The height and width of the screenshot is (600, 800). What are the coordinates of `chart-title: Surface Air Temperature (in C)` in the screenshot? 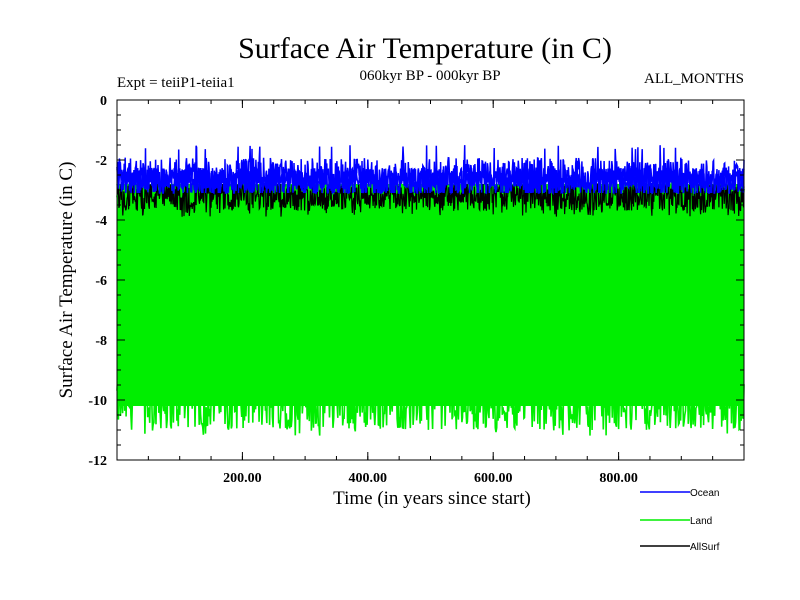 It's located at (425, 48).